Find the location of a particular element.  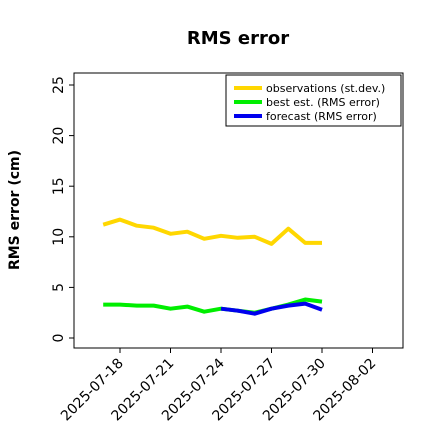

y-tick-label: 25 is located at coordinates (59, 85).